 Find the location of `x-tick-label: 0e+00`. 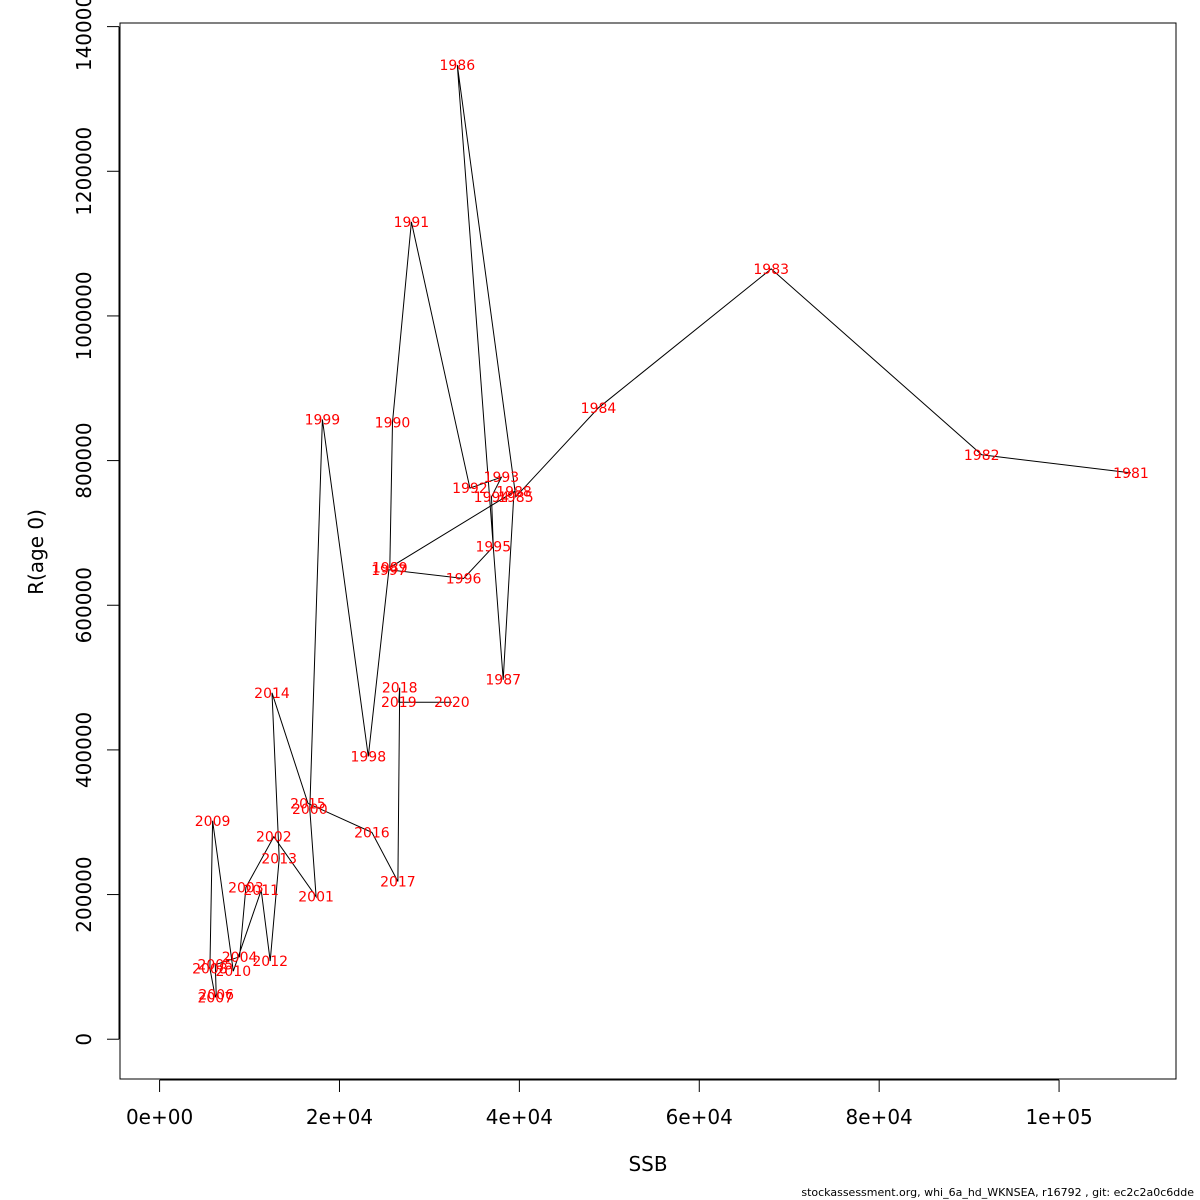

x-tick-label: 0e+00 is located at coordinates (159, 1117).